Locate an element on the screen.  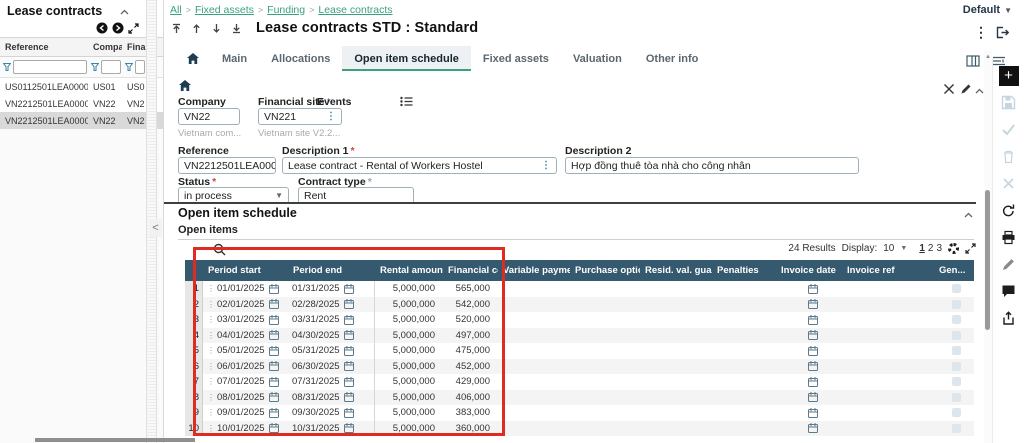
table-row: 9 ⋮ 09/01/2025 09/30/2025 5,000,000 383,000 is located at coordinates (579, 413).